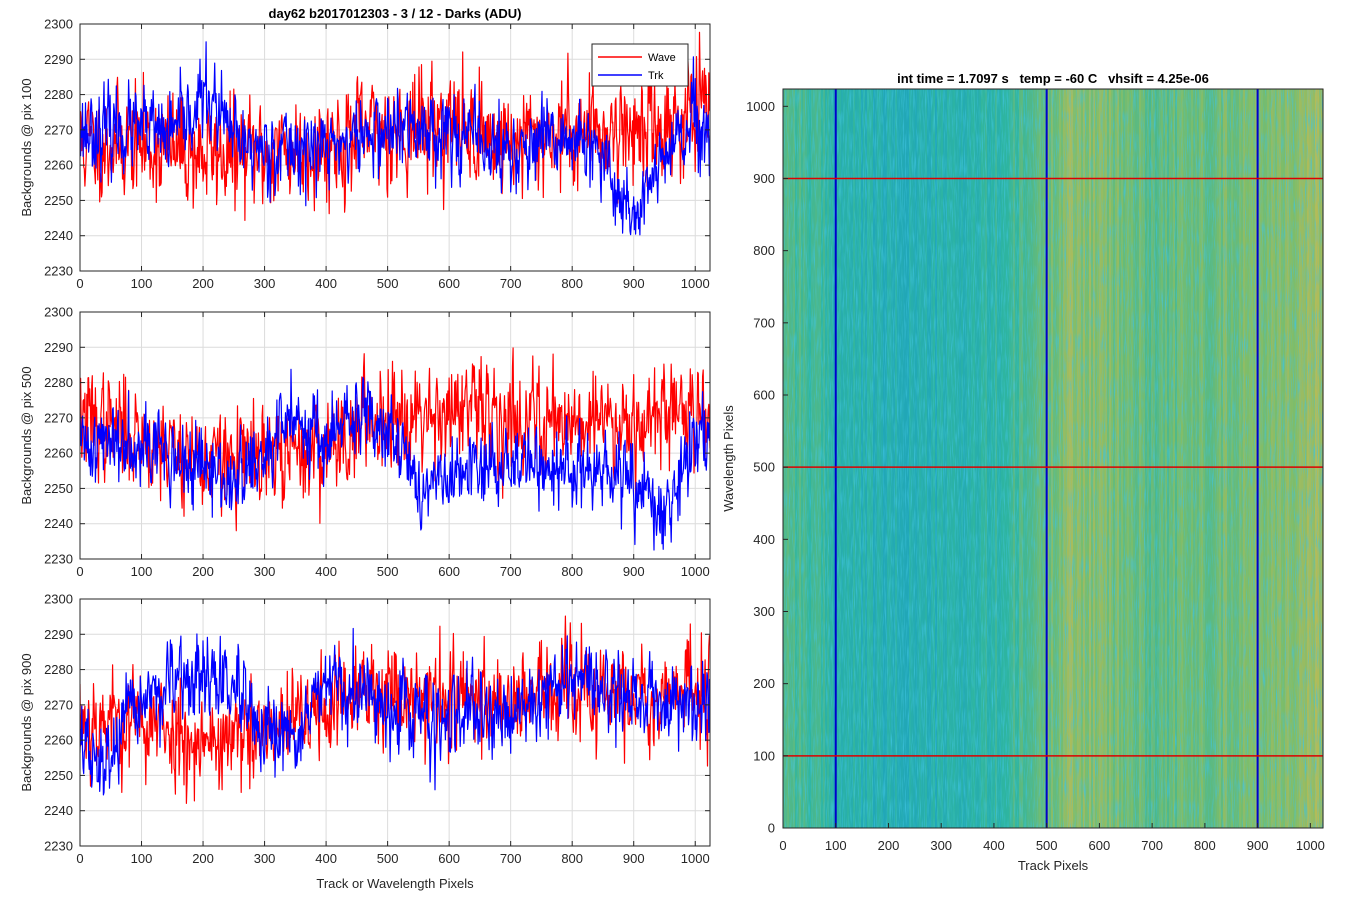 Image resolution: width=1350 pixels, height=900 pixels. I want to click on y-tick-label: 600, so click(764, 394).